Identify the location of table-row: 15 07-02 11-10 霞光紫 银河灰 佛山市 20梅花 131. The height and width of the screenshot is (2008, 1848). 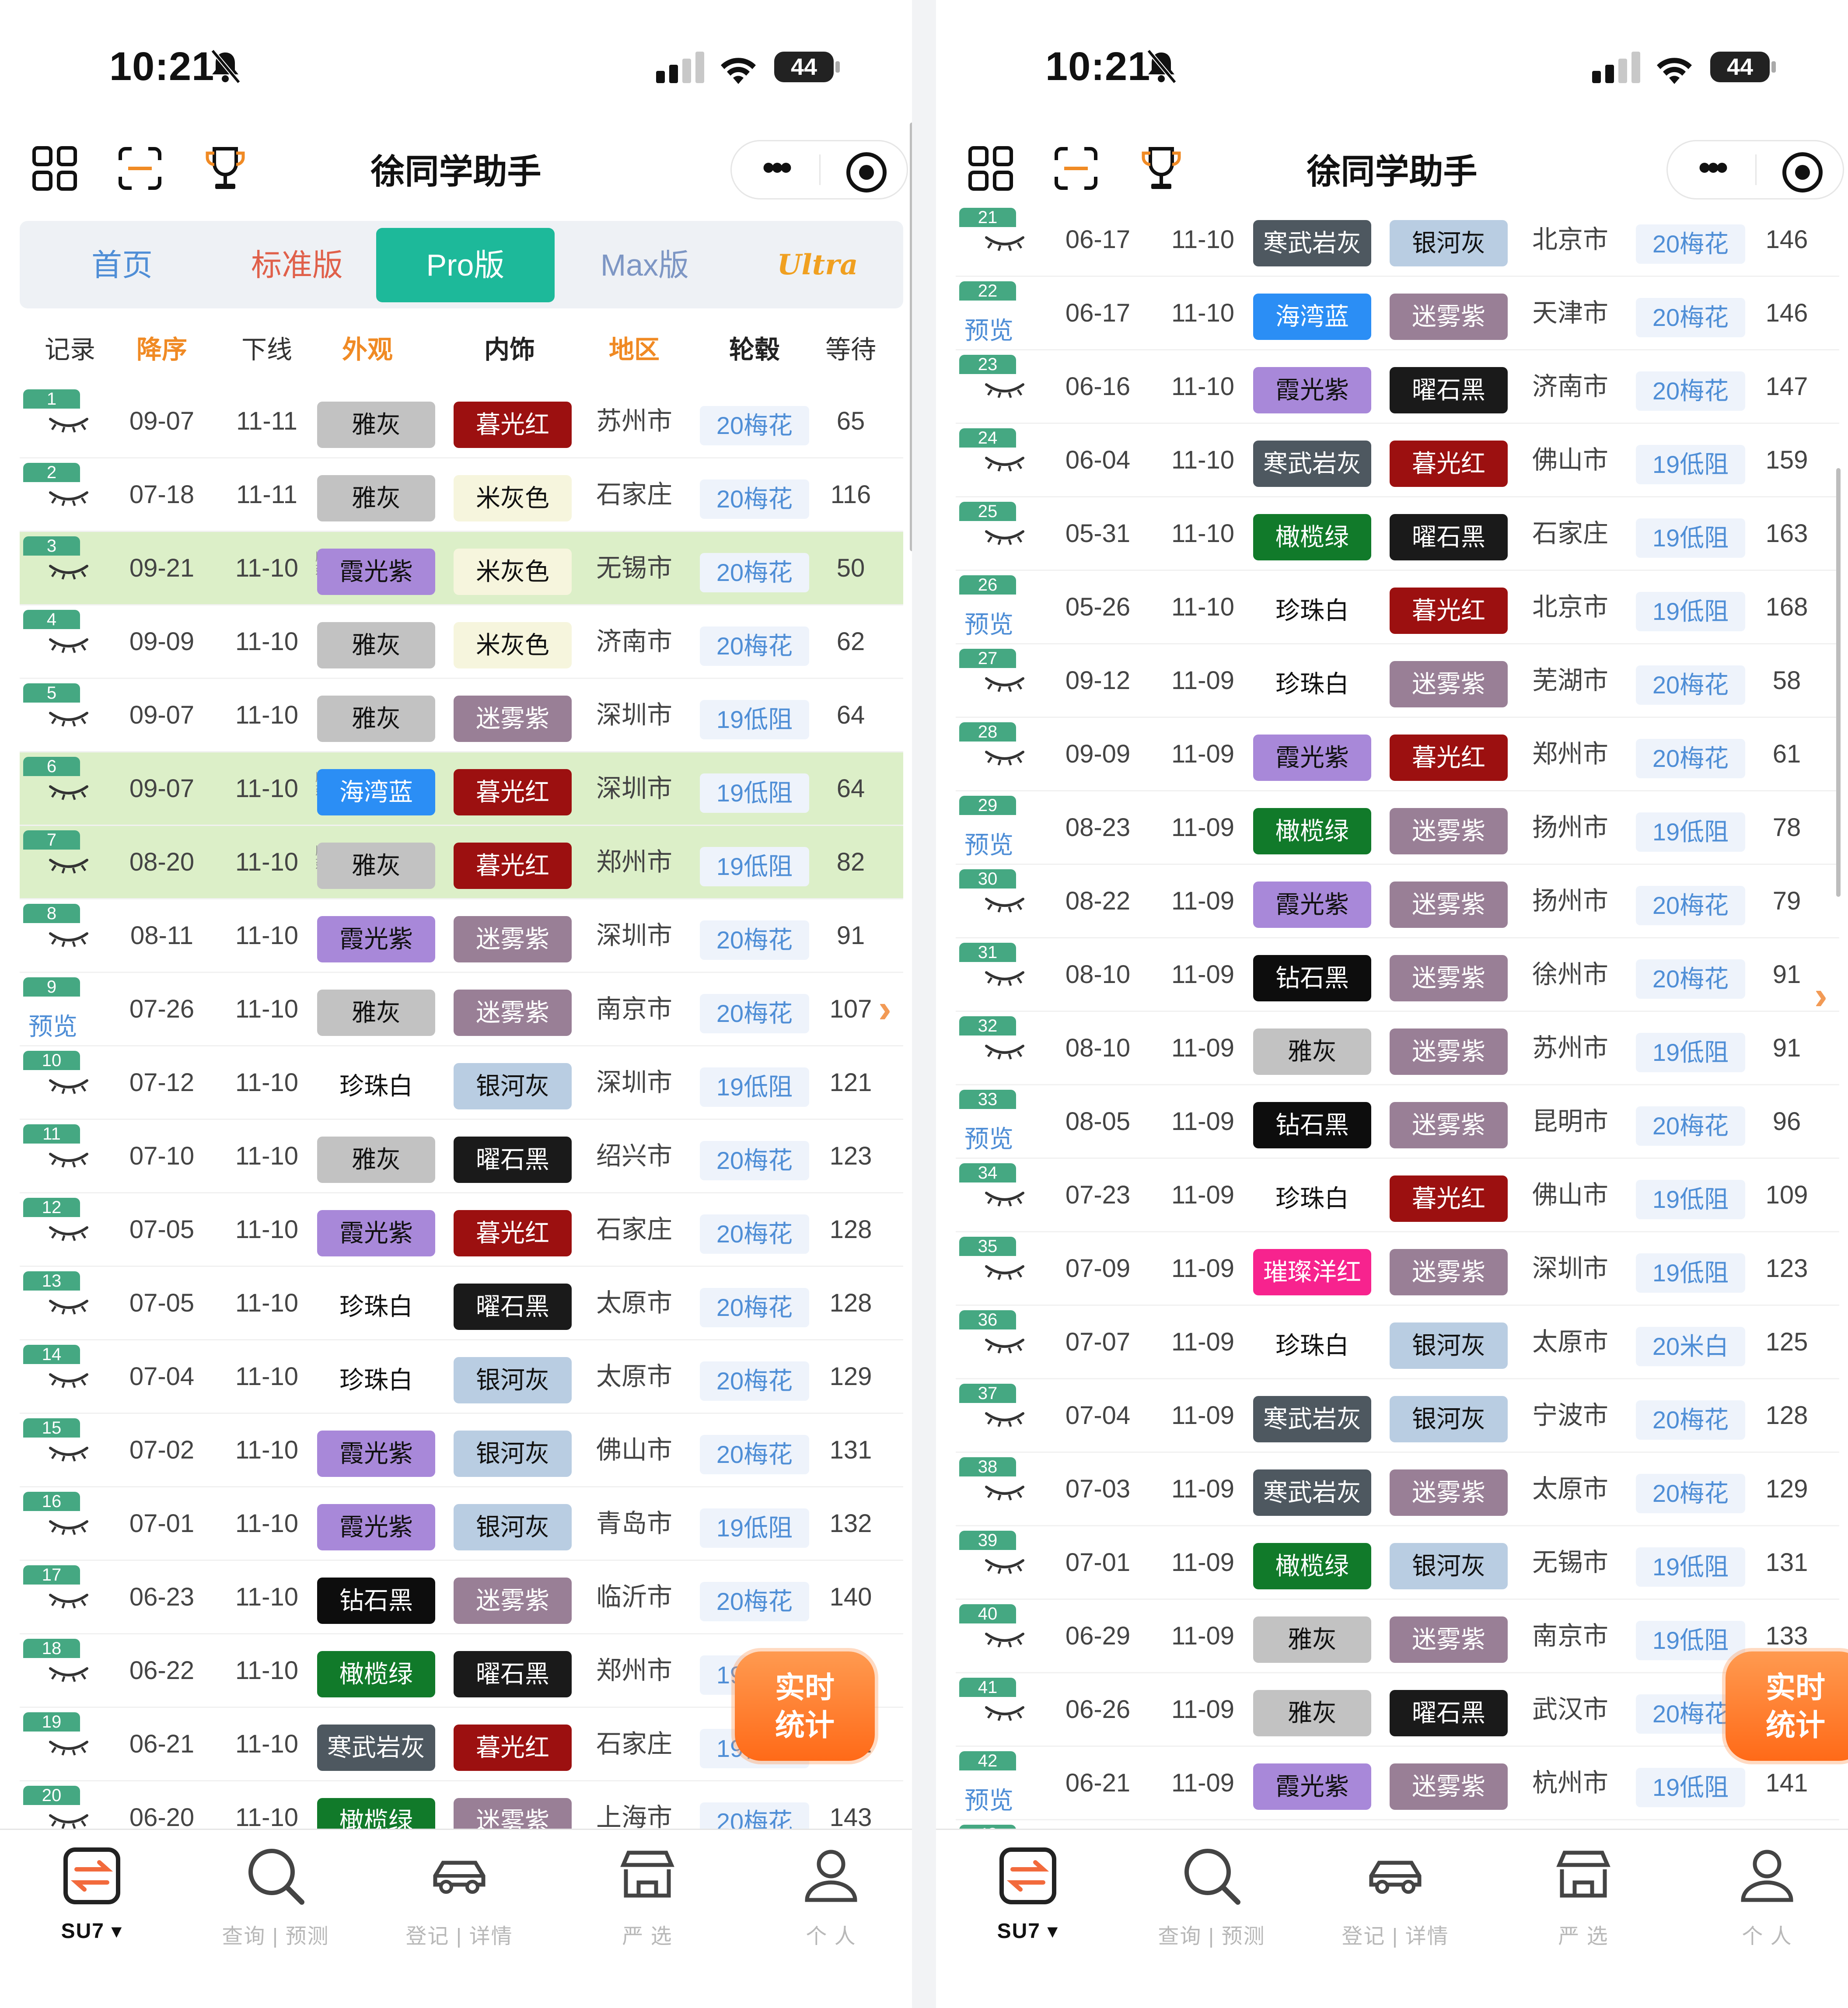
(461, 1450).